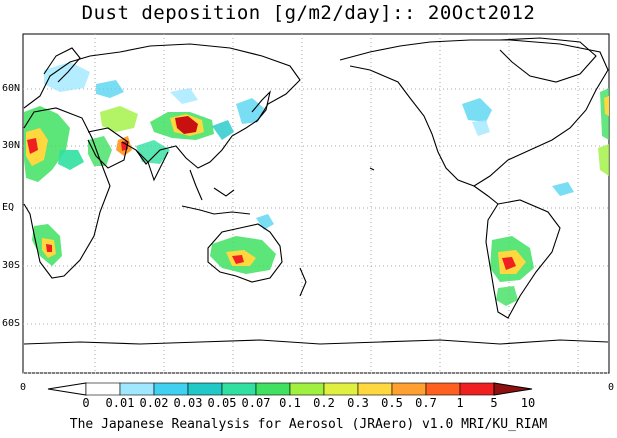 This screenshot has width=617, height=438. Describe the element at coordinates (11, 88) in the screenshot. I see `lat-label-60n: 60N` at that location.